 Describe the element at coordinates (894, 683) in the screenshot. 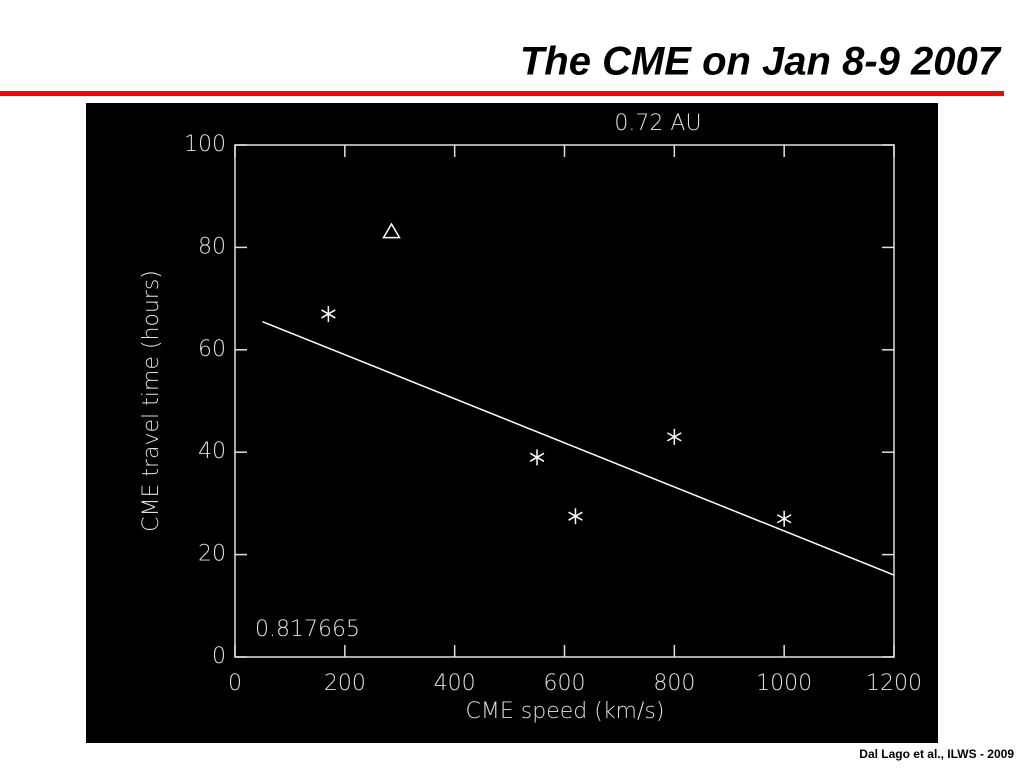

I see `x-tick-label: 1200` at that location.